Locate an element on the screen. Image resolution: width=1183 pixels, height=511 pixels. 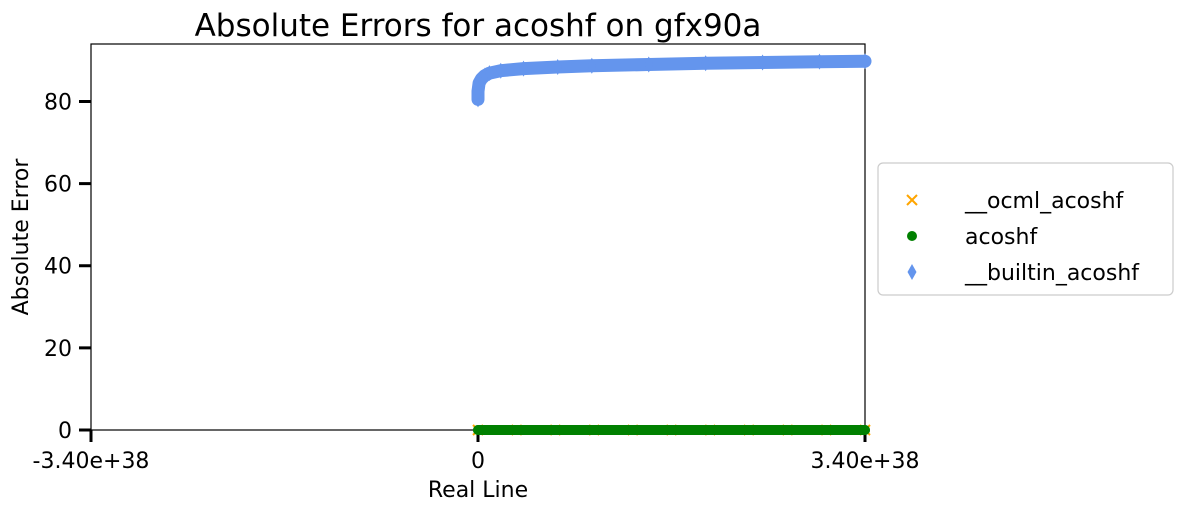
y-axis-label: Absolute Error is located at coordinates (21, 237).